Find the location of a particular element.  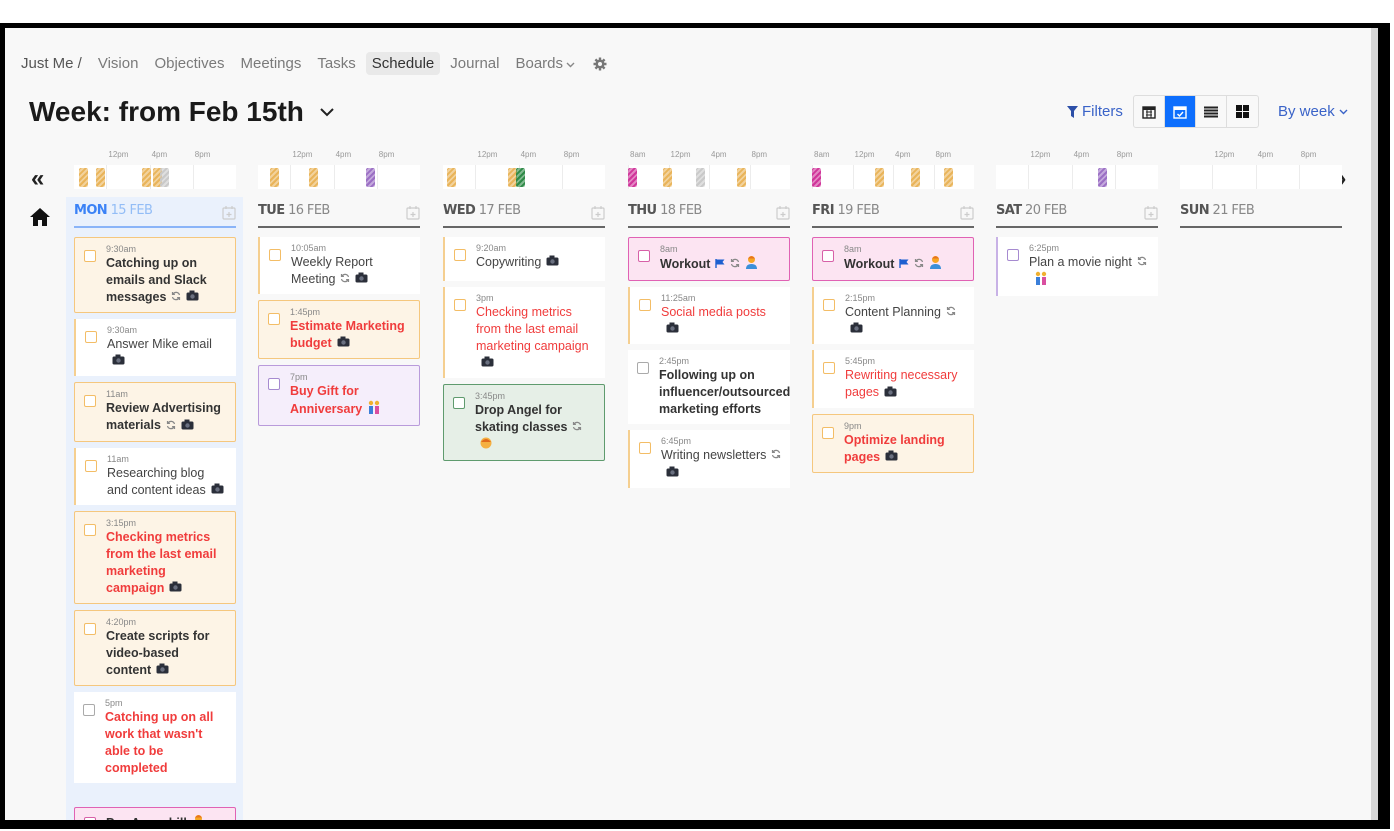

nav-vision: Vision is located at coordinates (118, 63).